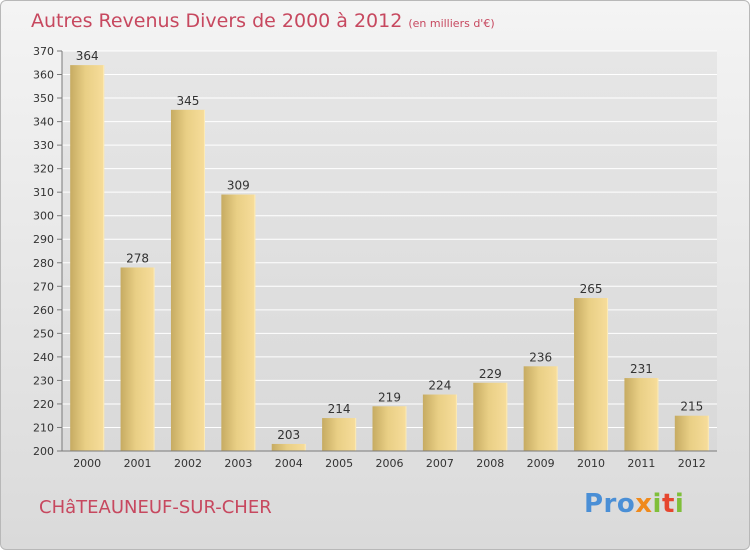 The image size is (750, 550). Describe the element at coordinates (43, 451) in the screenshot. I see `y-tick-label: 200` at that location.